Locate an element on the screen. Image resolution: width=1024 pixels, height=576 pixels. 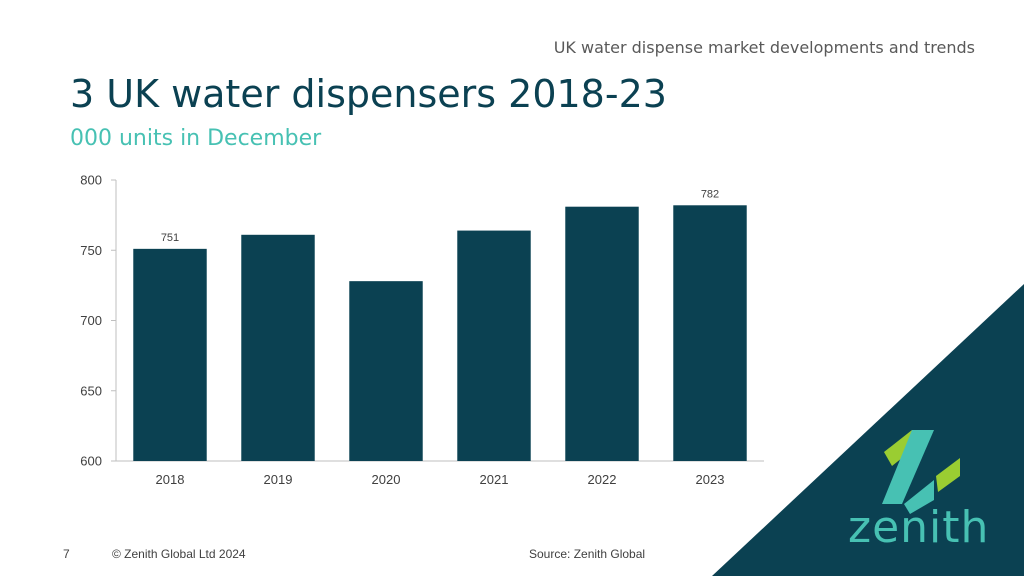
bar-2020 is located at coordinates (386, 371).